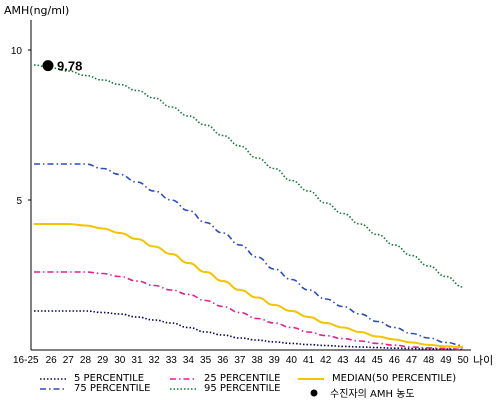 The image size is (500, 400). I want to click on x-tick-label: 40, so click(292, 360).